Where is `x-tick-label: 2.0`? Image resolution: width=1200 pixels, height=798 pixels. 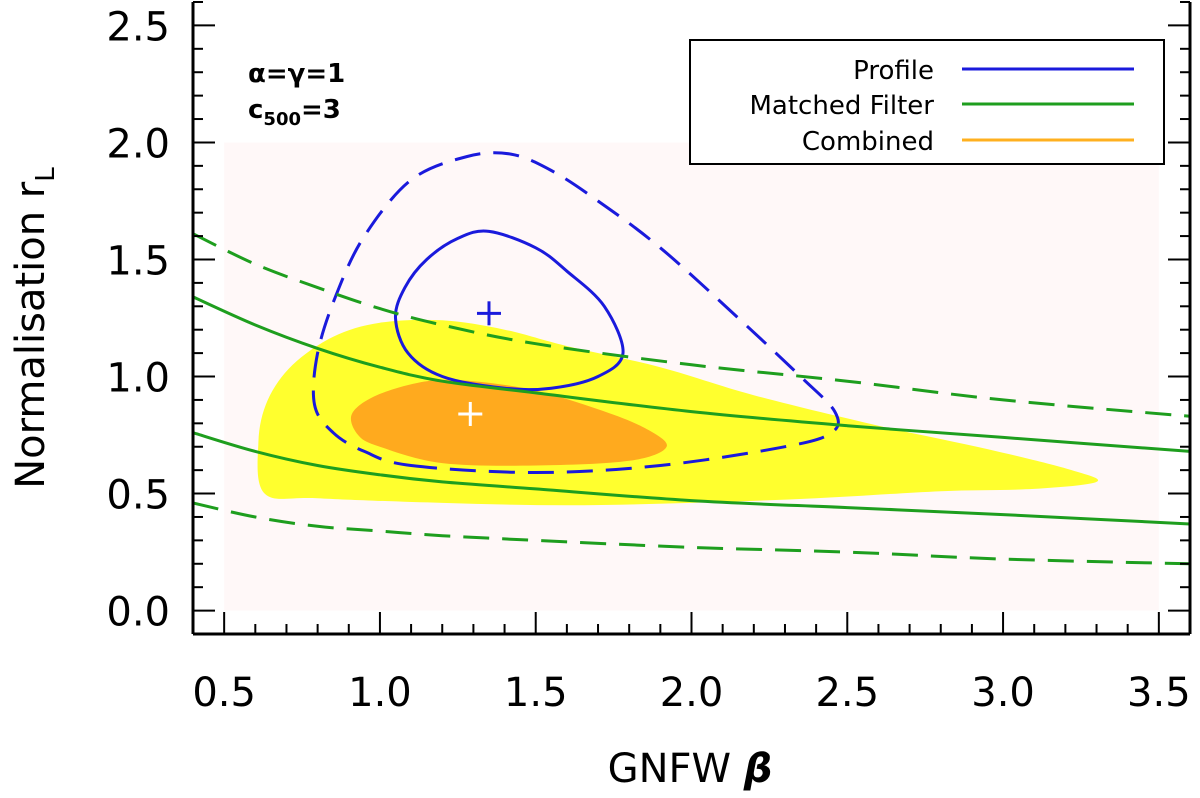 x-tick-label: 2.0 is located at coordinates (692, 693).